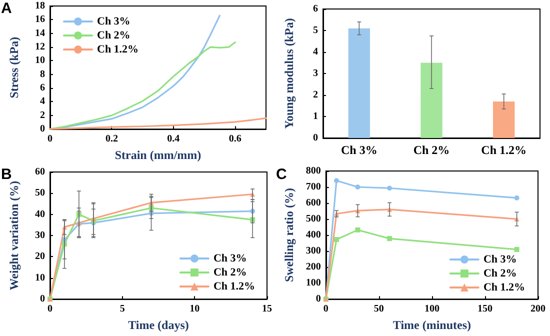 The width and height of the screenshot is (550, 336). What do you see at coordinates (313, 219) in the screenshot?
I see `y-tick-label: 500` at bounding box center [313, 219].